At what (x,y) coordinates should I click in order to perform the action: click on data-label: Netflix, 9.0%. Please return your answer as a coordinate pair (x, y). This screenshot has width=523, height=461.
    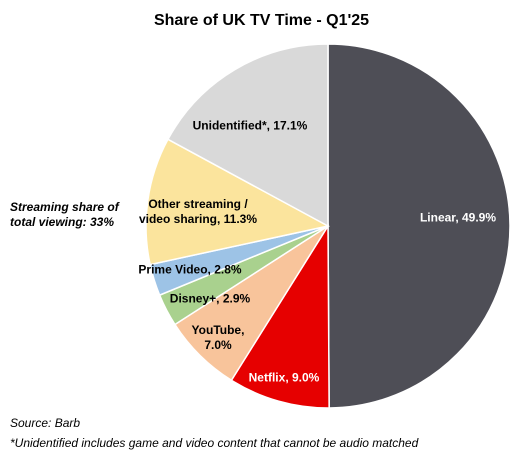
    Looking at the image, I should click on (284, 377).